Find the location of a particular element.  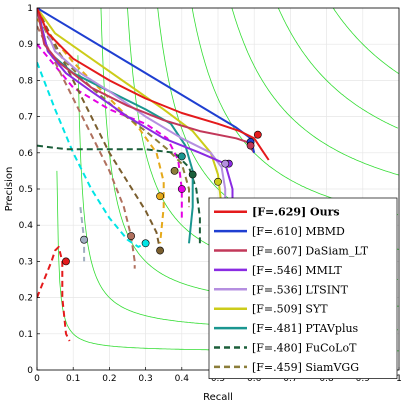

y-tick-label: 0.6 is located at coordinates (26, 154).